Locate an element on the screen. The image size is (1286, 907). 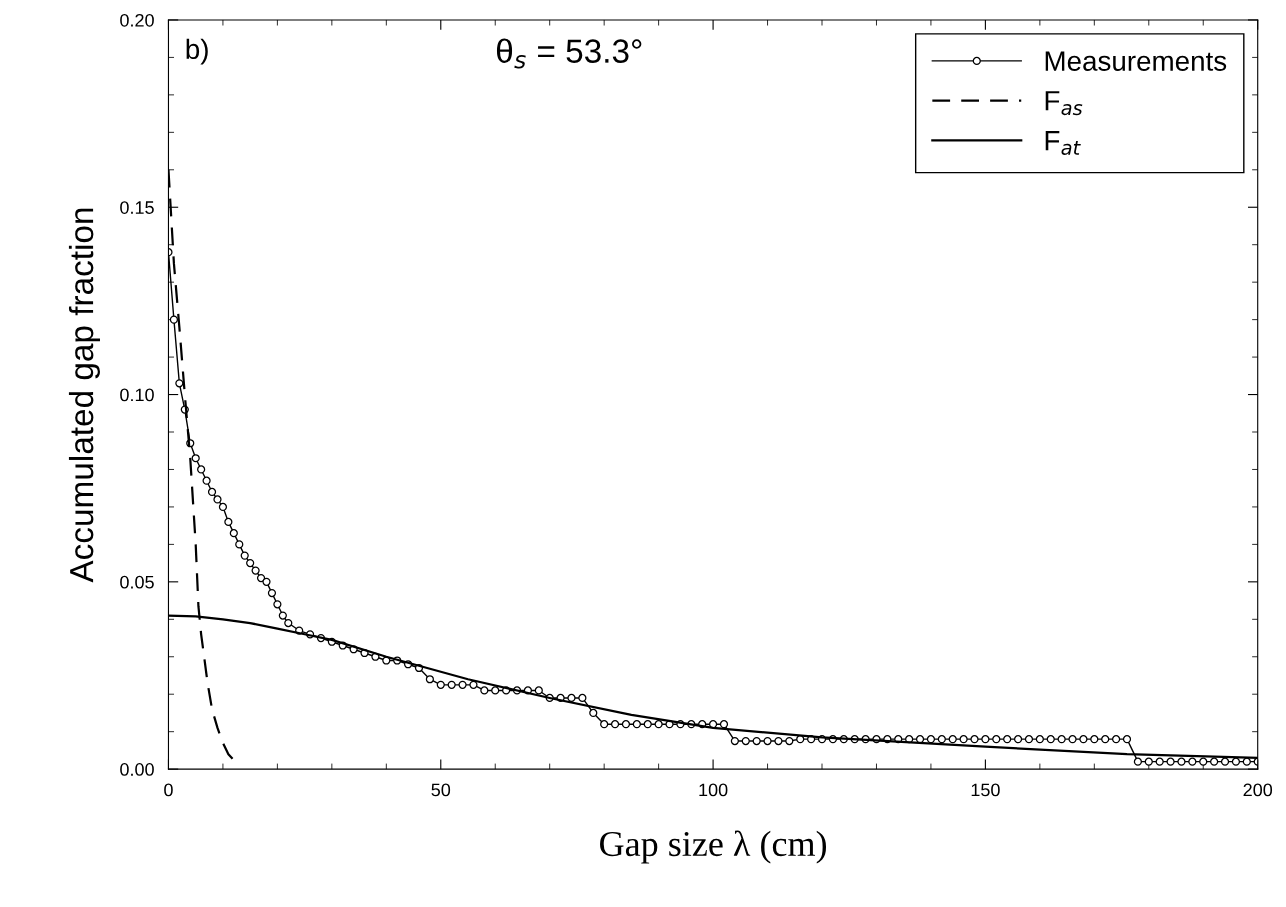
y-tick-label: 0.15 is located at coordinates (137, 207).